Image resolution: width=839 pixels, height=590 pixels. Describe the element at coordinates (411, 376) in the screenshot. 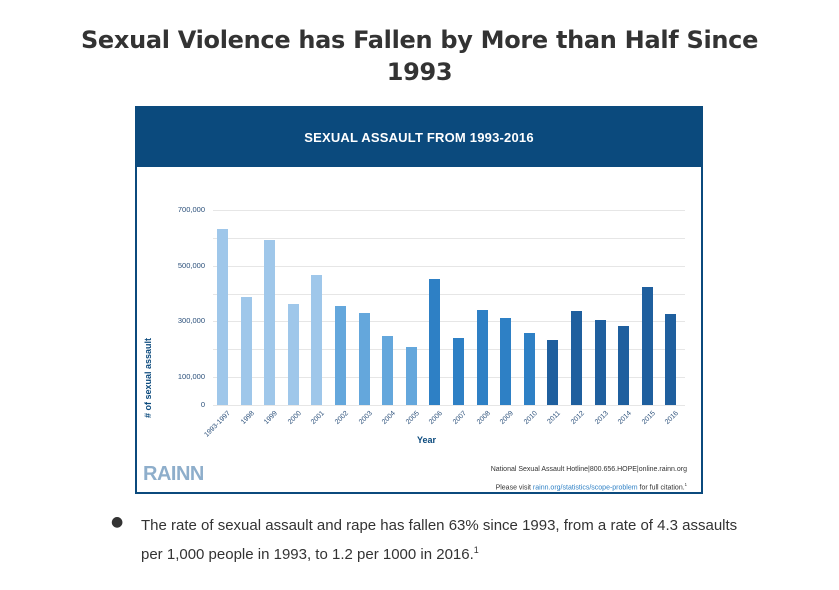

I see `bar-2005` at that location.